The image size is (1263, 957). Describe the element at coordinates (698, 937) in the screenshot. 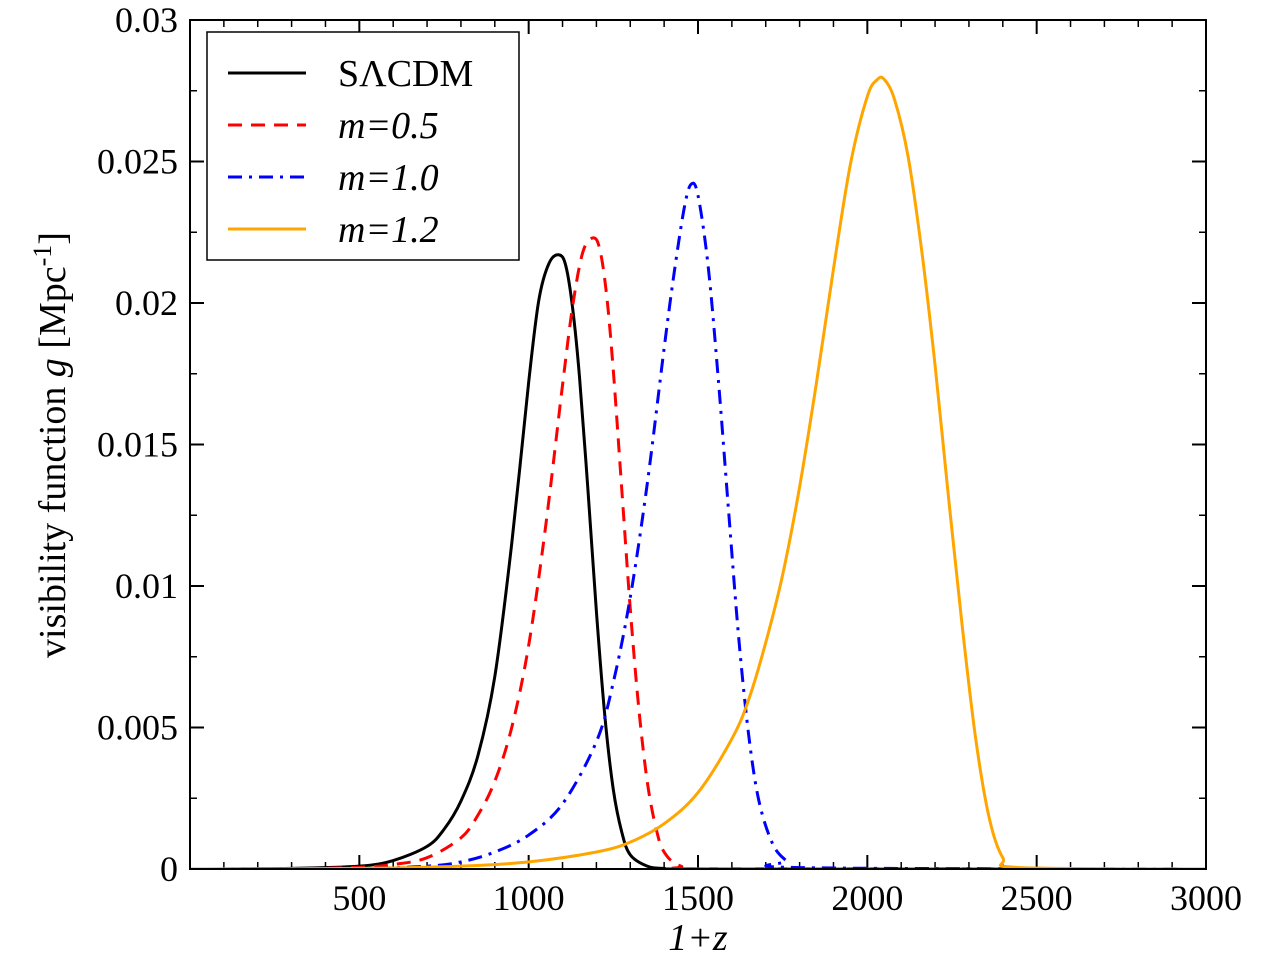

I see `x-axis-title: 1+z` at that location.